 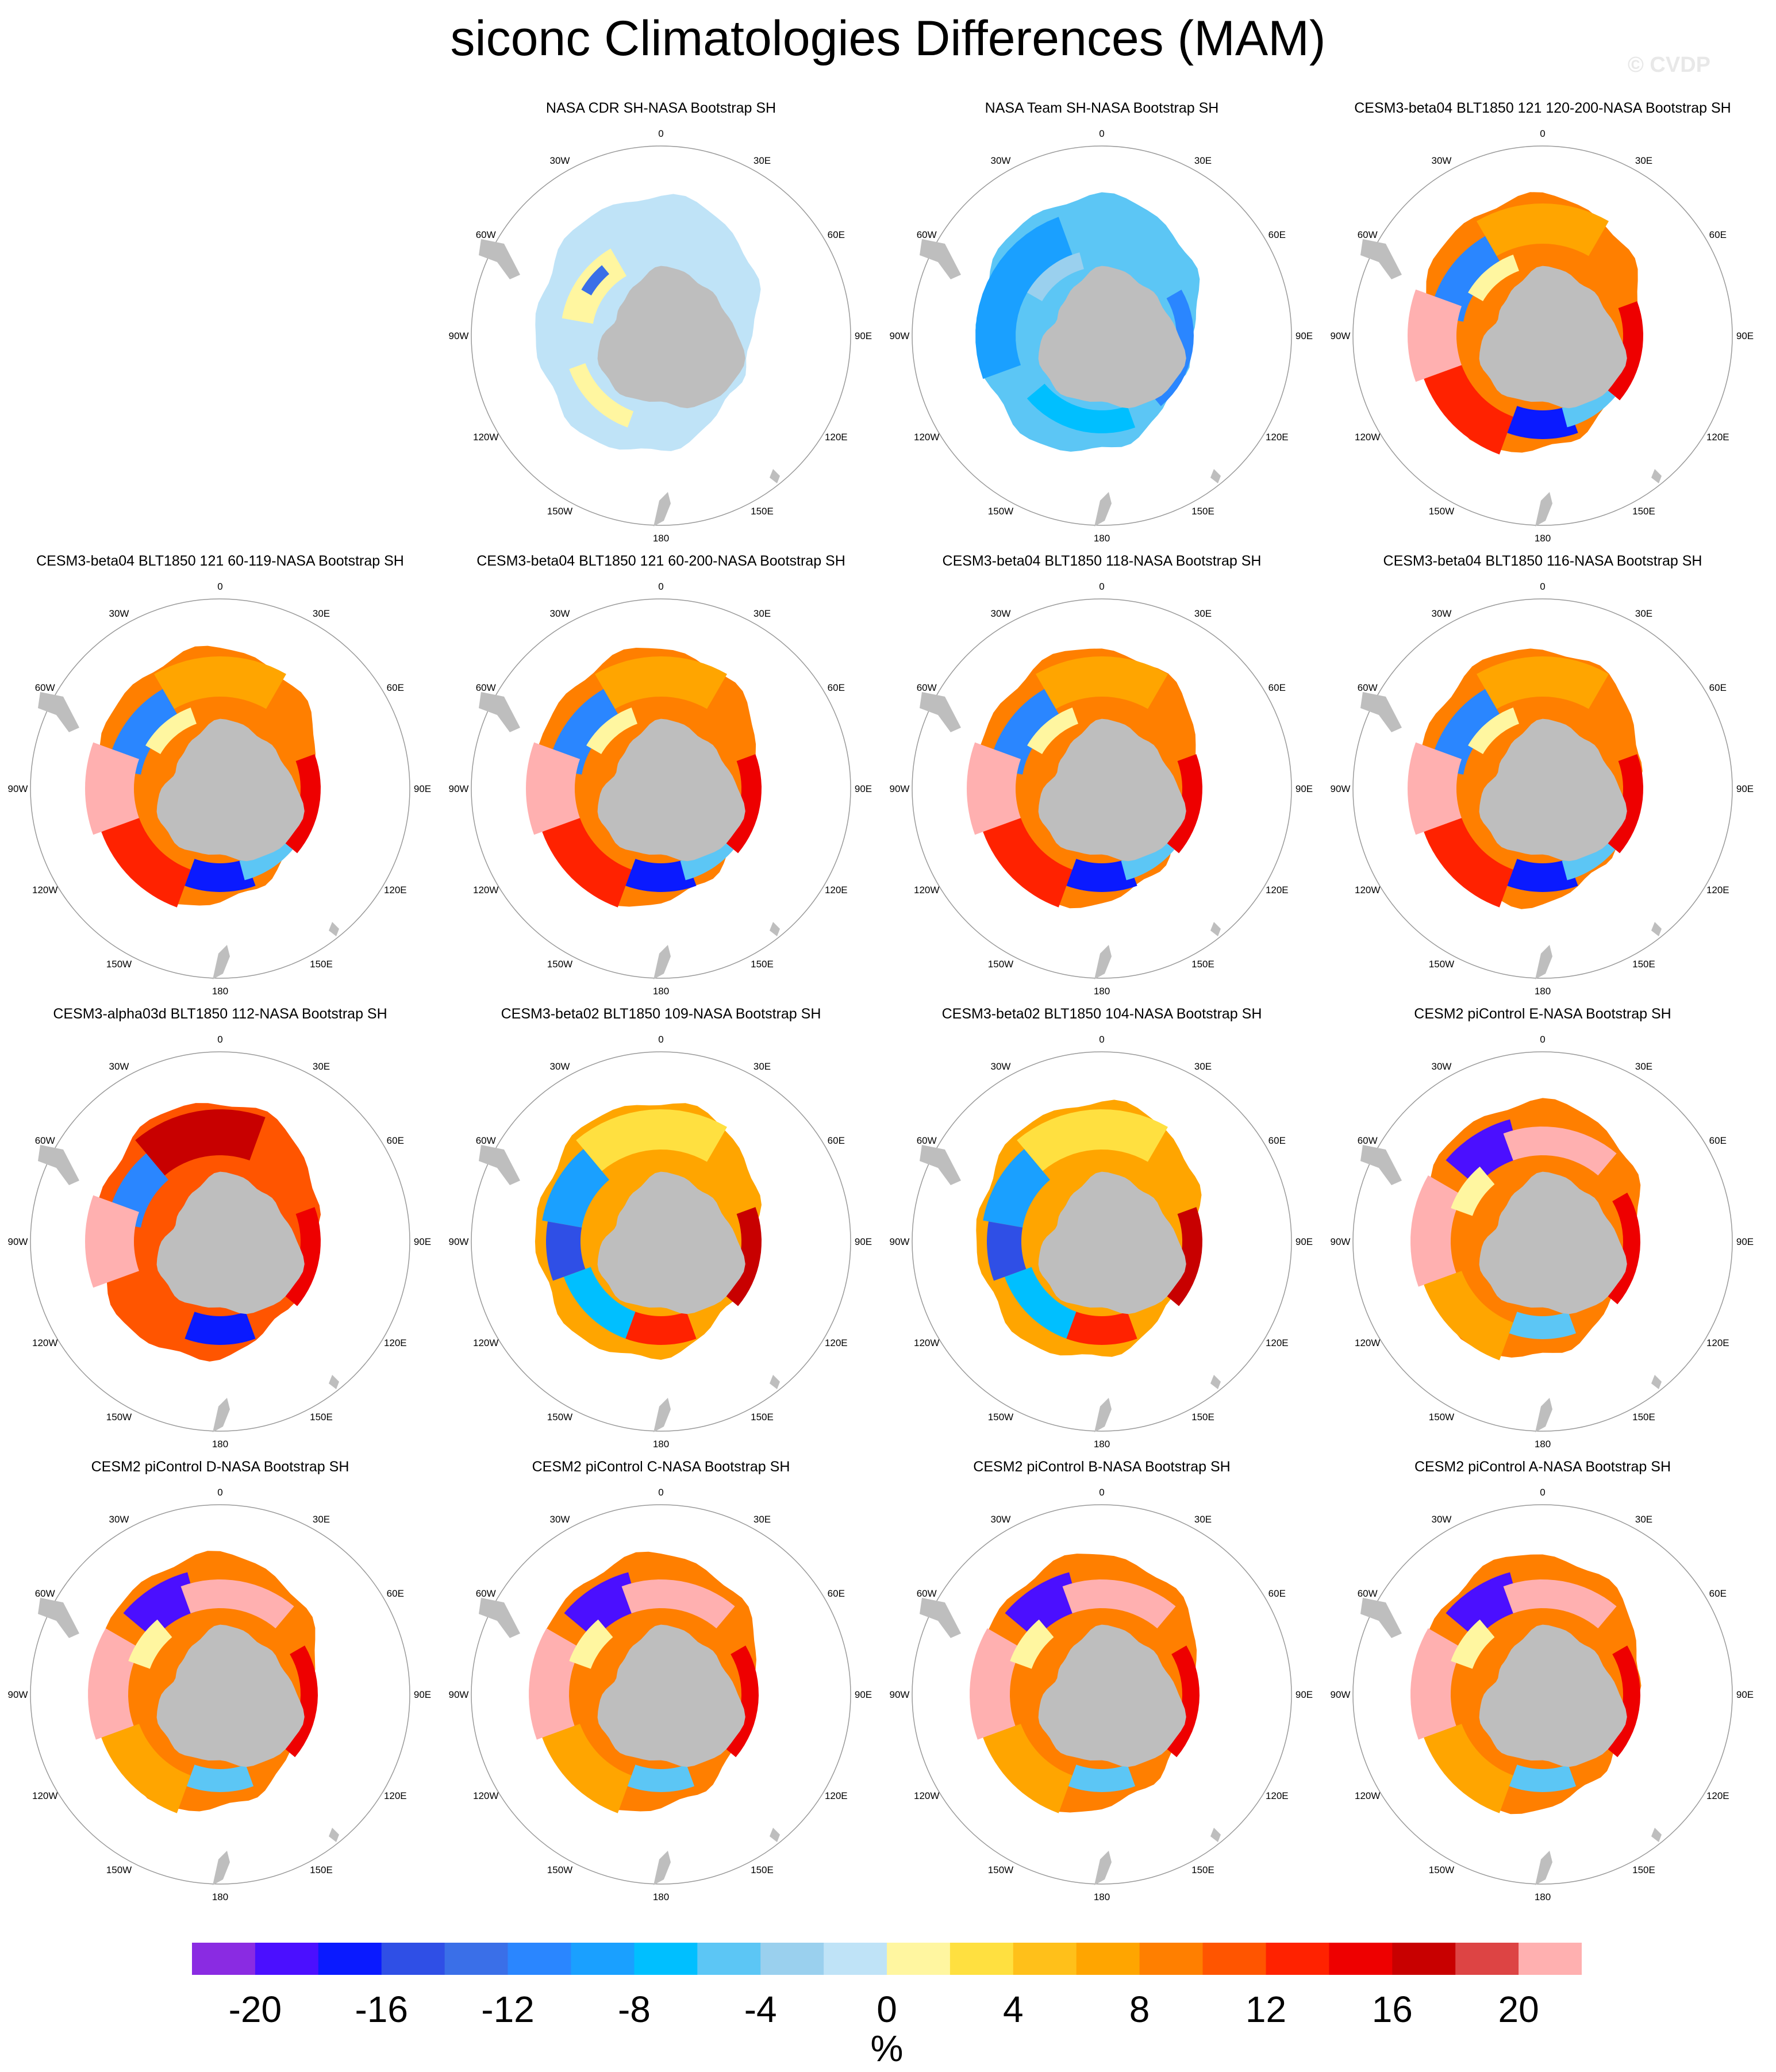 I want to click on colorbar-tick-label: 0, so click(x=887, y=2009).